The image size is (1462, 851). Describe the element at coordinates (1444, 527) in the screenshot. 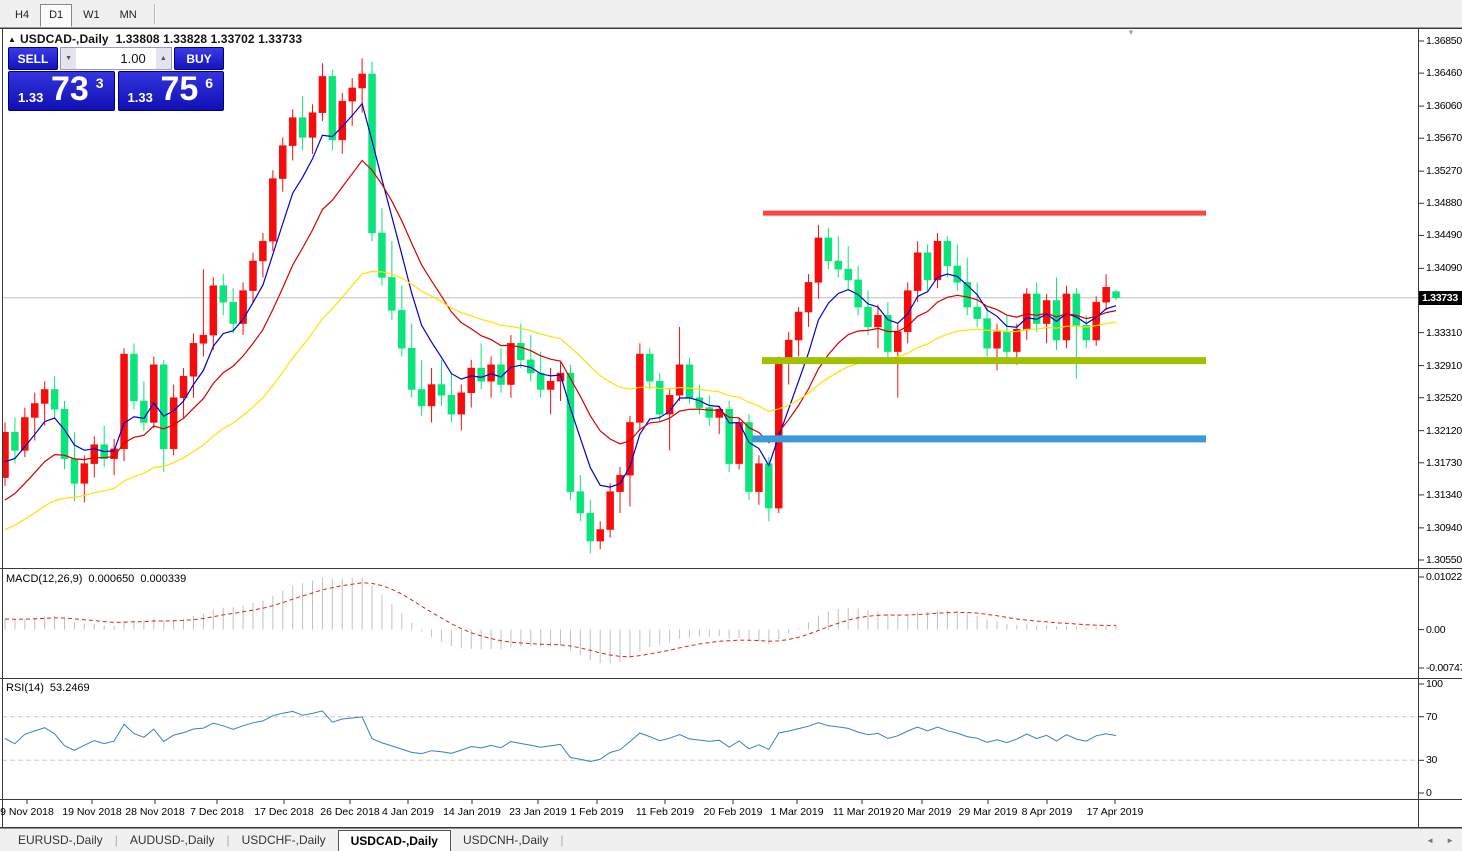

I see `price-tick-label: 1.30940` at that location.